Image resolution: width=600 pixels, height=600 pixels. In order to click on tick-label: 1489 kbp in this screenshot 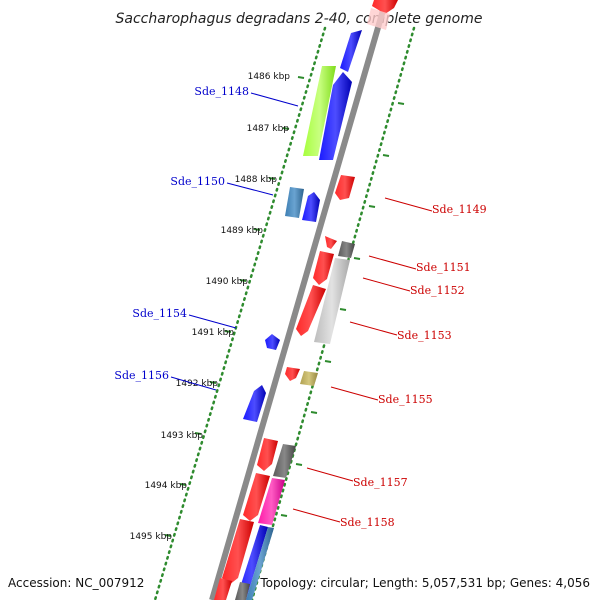, I will do `click(242, 231)`.